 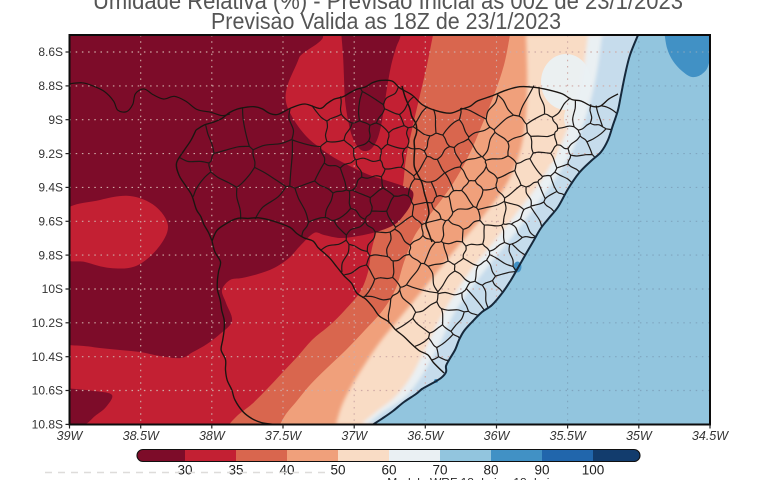 What do you see at coordinates (47, 391) in the screenshot?
I see `svg-text: 10.6S` at bounding box center [47, 391].